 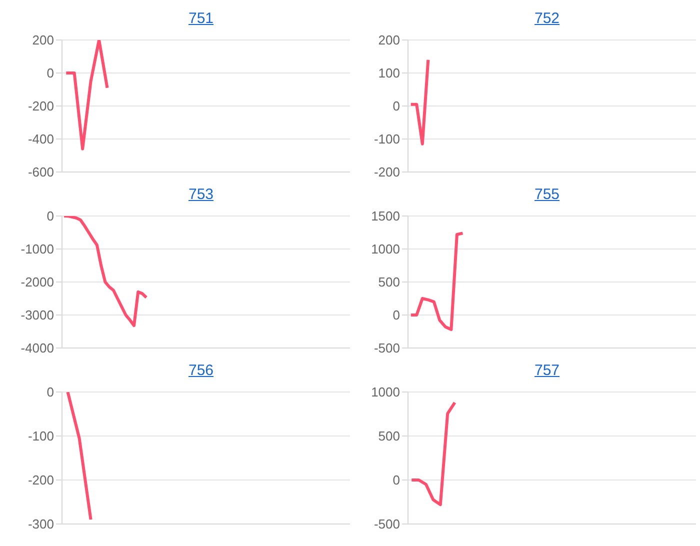 What do you see at coordinates (41, 172) in the screenshot?
I see `y-tick-label: -600` at bounding box center [41, 172].